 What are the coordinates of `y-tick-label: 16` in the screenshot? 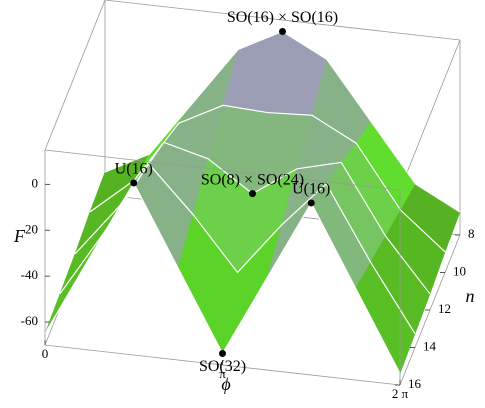 It's located at (415, 383).